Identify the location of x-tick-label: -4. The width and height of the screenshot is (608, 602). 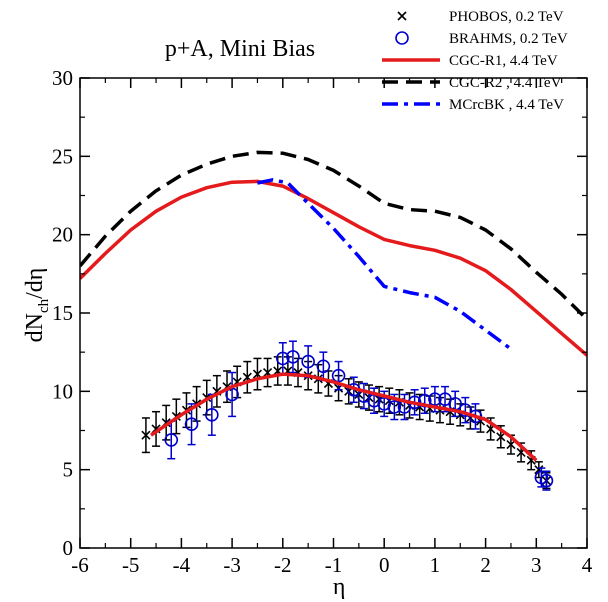
(182, 565).